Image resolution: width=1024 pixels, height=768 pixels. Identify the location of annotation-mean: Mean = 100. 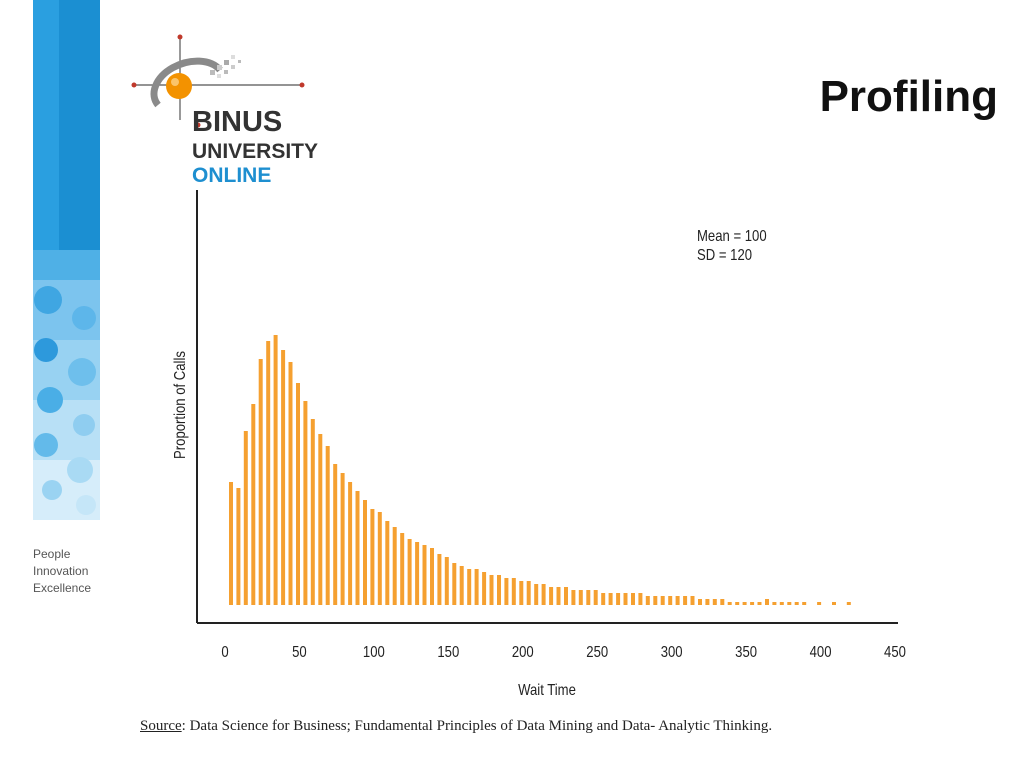
(732, 236).